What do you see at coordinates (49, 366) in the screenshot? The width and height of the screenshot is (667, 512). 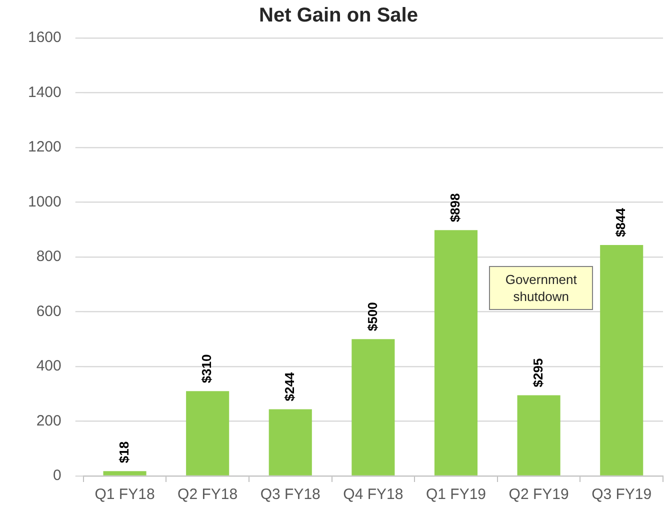 I see `y-tick-label: 400` at bounding box center [49, 366].